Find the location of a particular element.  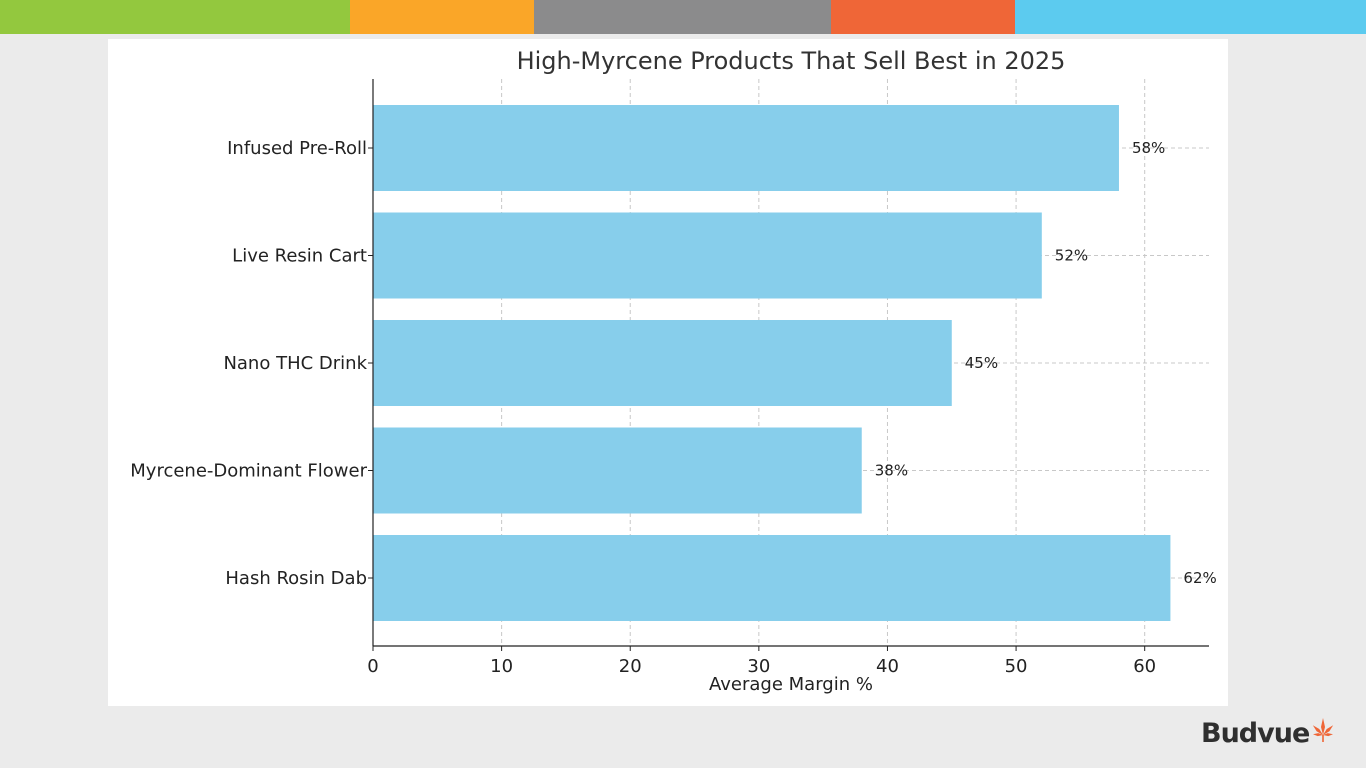

budvue-logo: Budvue is located at coordinates (1276, 733).